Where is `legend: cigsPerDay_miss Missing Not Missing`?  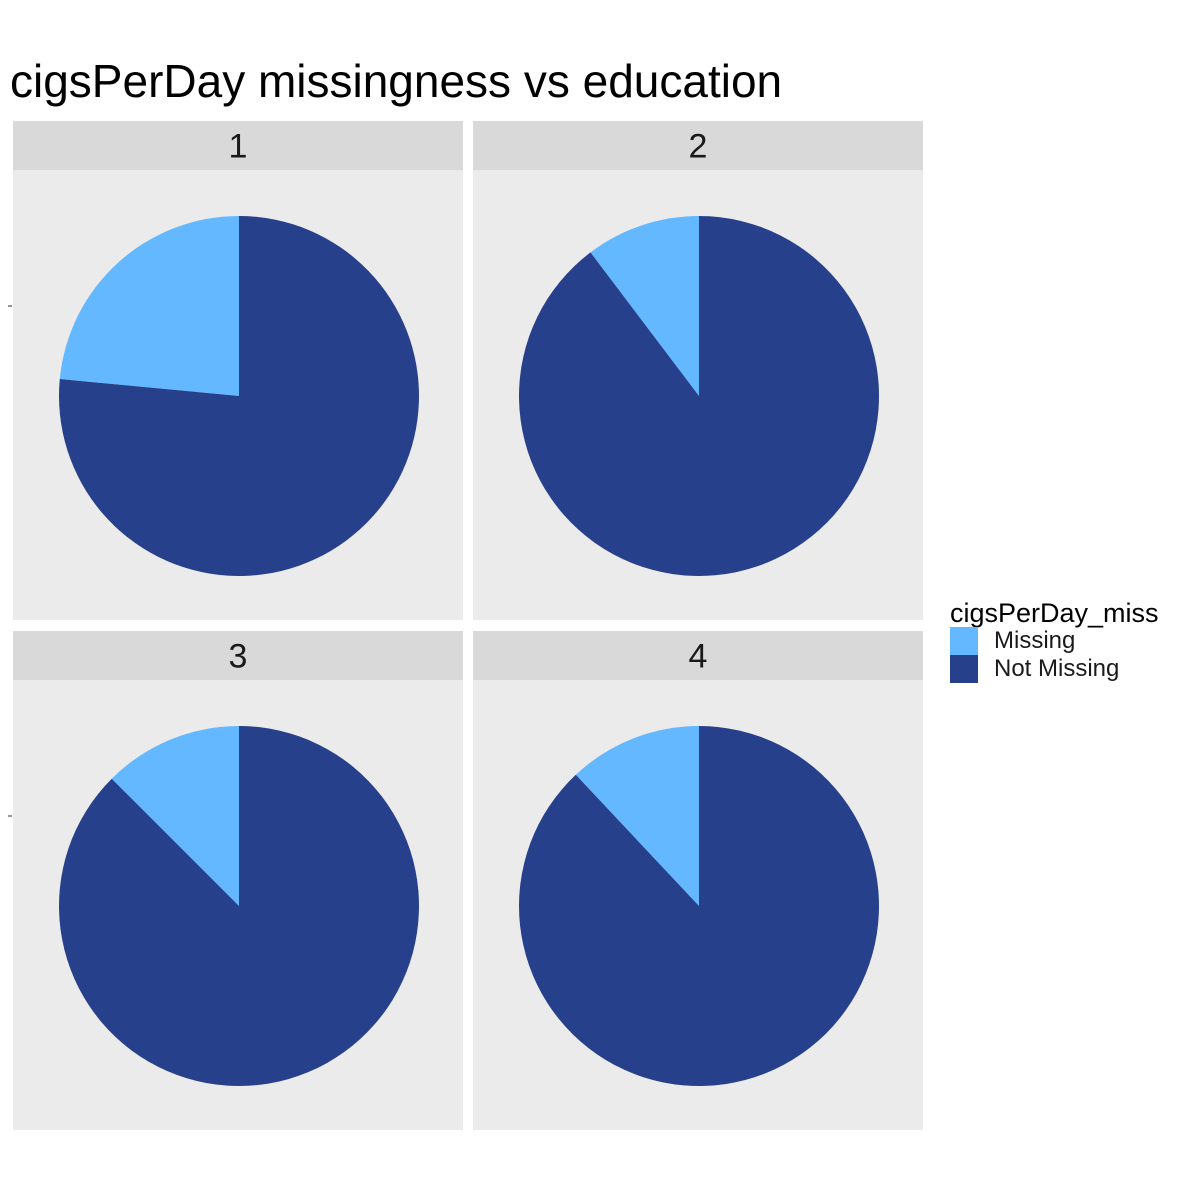
legend: cigsPerDay_miss Missing Not Missing is located at coordinates (1054, 641).